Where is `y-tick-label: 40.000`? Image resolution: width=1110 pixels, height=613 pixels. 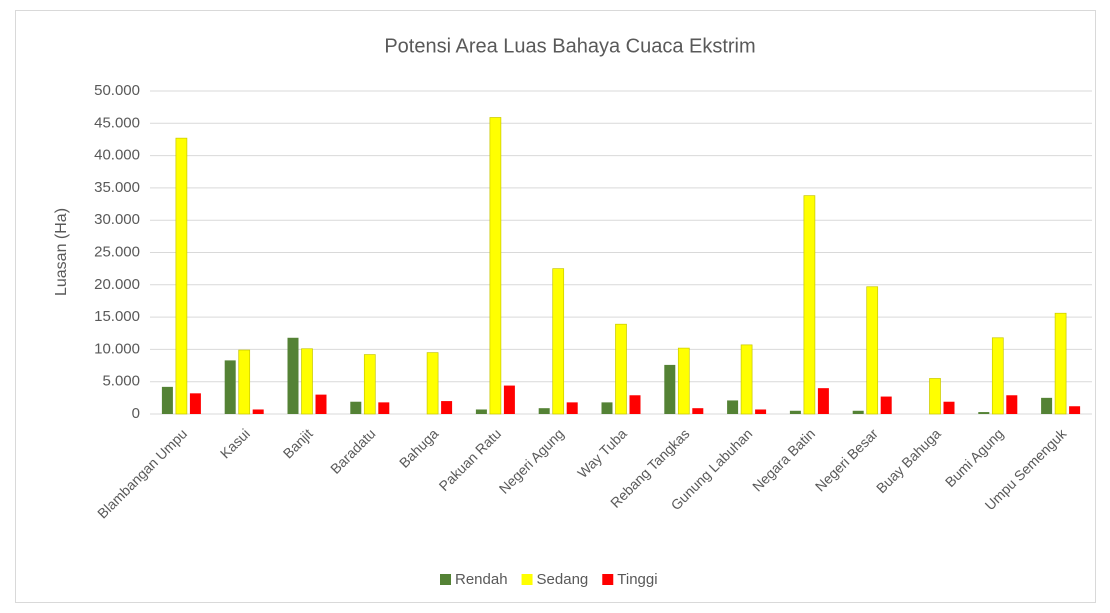
y-tick-label: 40.000 is located at coordinates (117, 155).